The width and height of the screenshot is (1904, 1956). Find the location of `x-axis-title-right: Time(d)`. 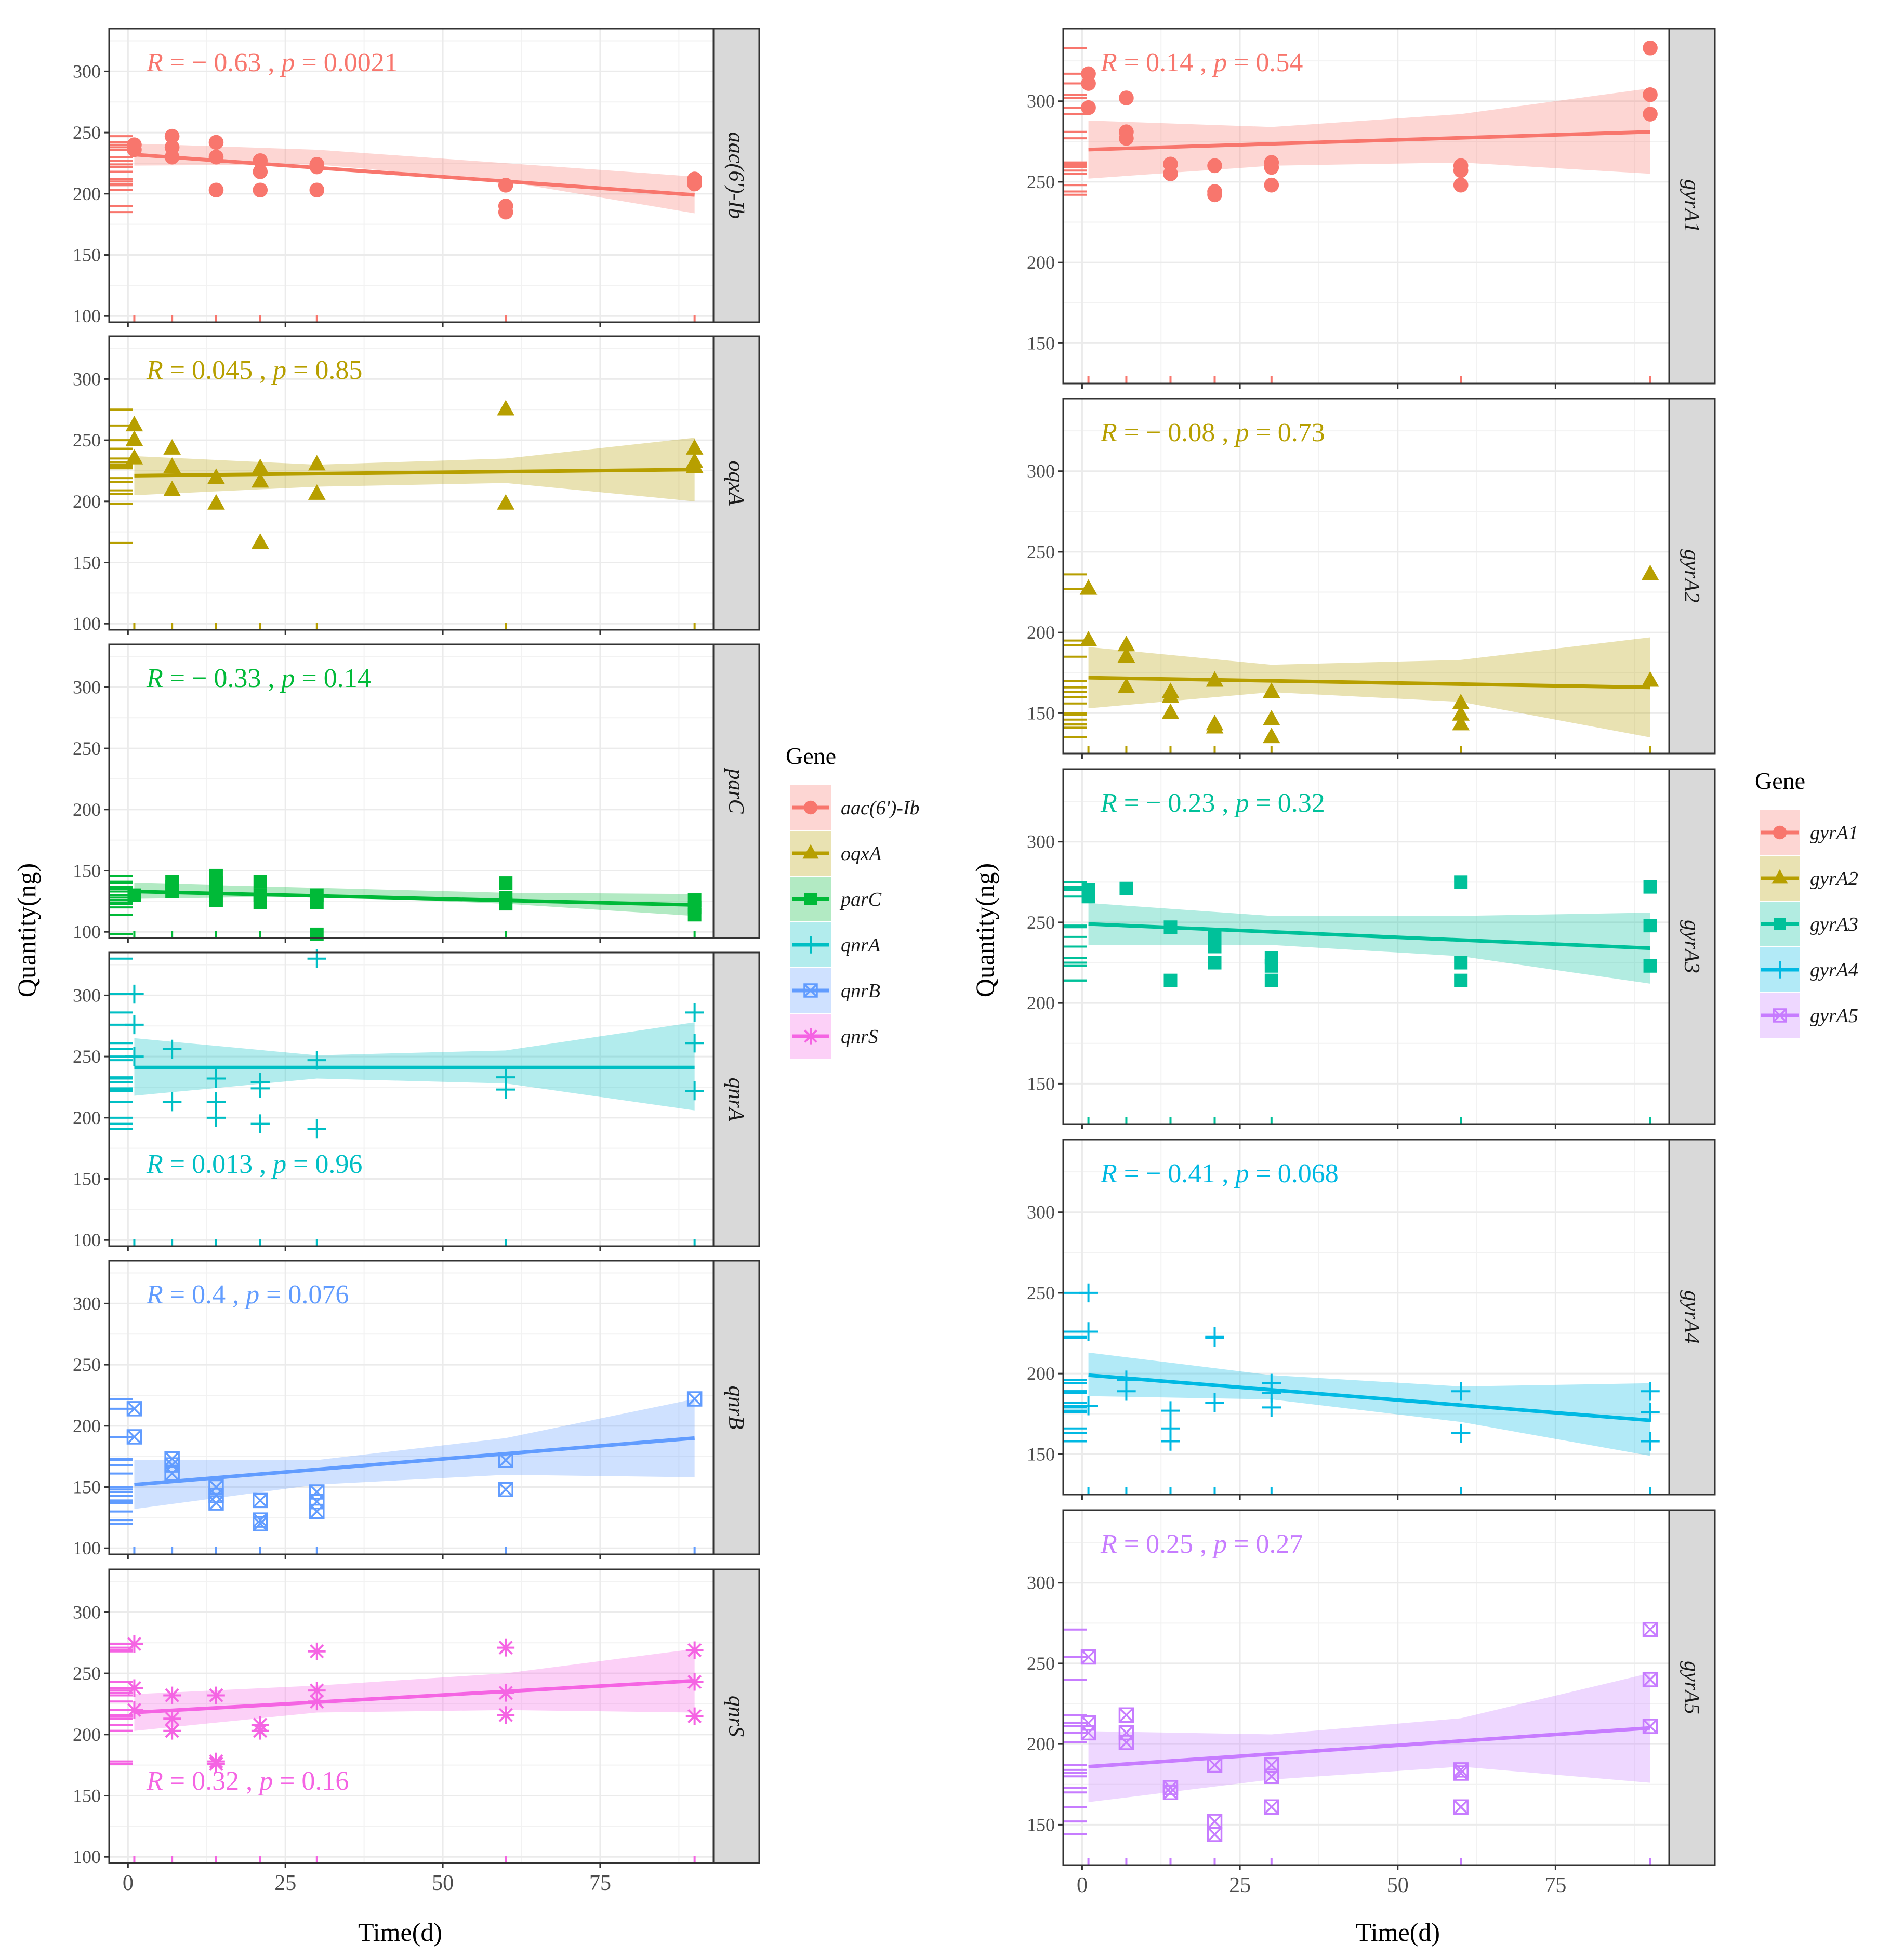

x-axis-title-right: Time(d) is located at coordinates (1398, 1932).